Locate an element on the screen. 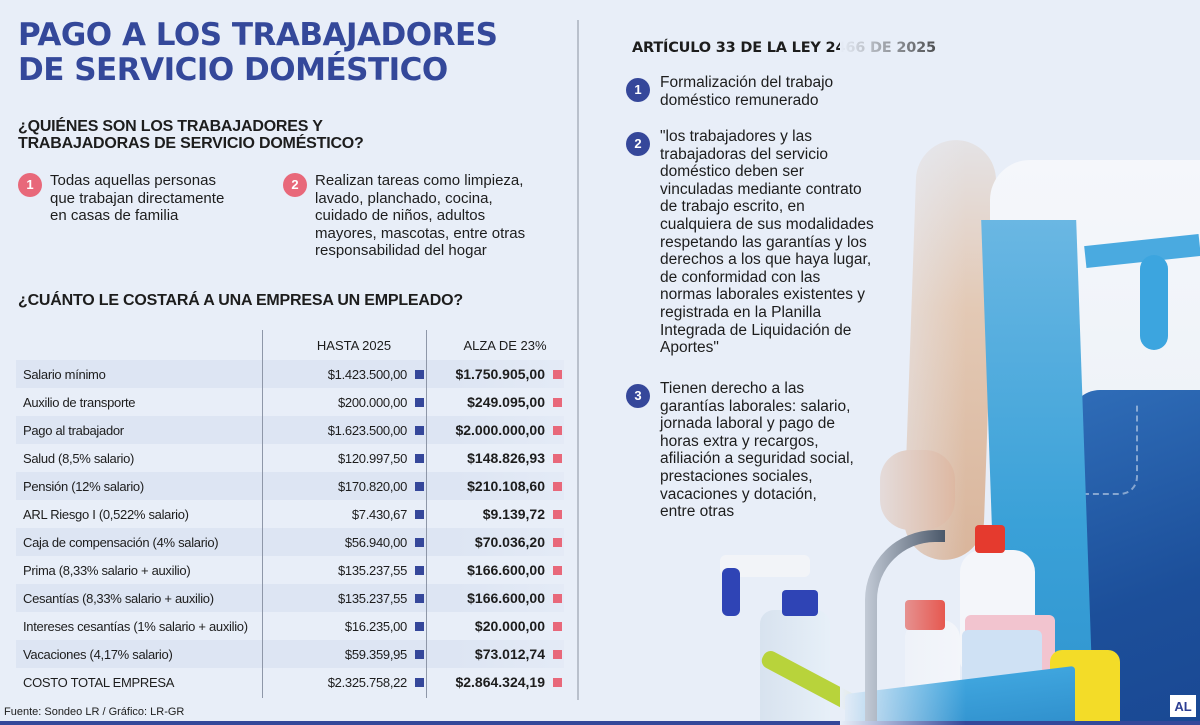 This screenshot has height=725, width=1200. section-divider is located at coordinates (578, 360).